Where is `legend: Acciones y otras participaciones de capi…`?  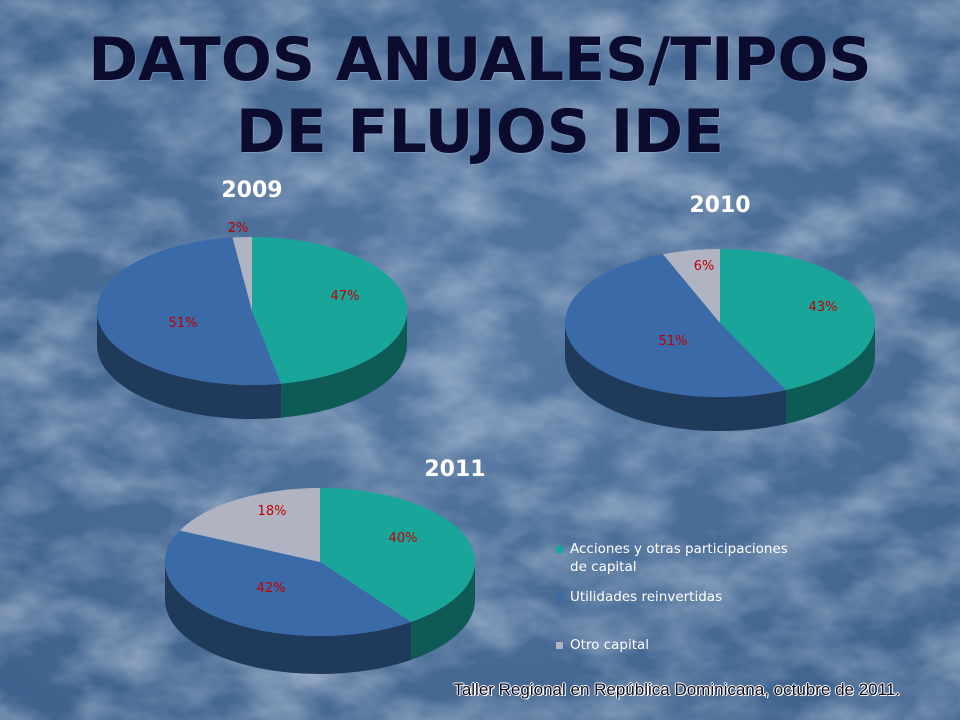 legend: Acciones y otras participaciones de capi… is located at coordinates (676, 603).